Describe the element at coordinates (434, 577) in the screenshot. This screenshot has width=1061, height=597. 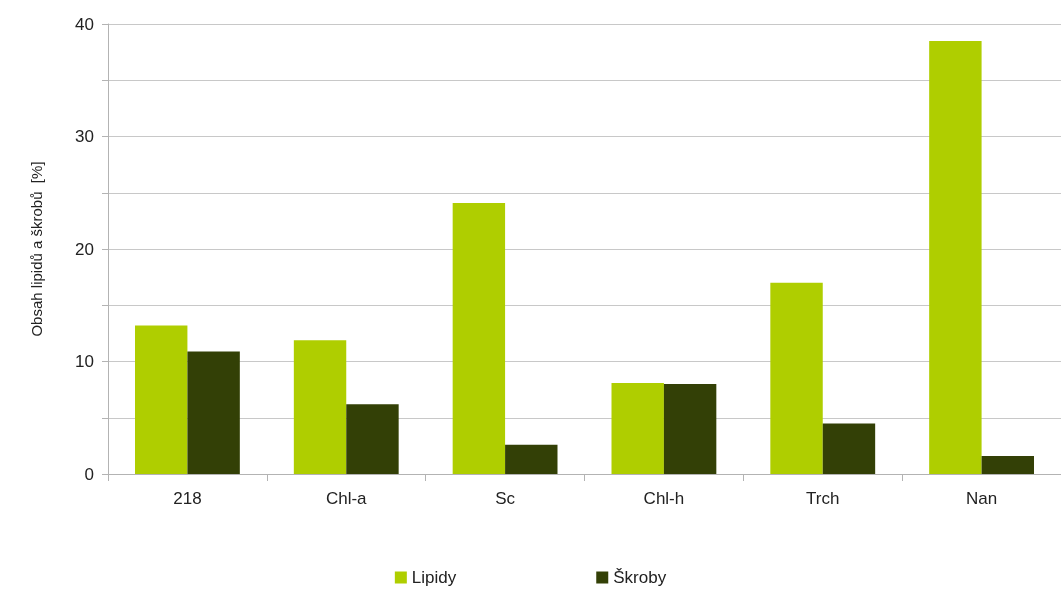
I see `legend-label: Lipidy` at that location.